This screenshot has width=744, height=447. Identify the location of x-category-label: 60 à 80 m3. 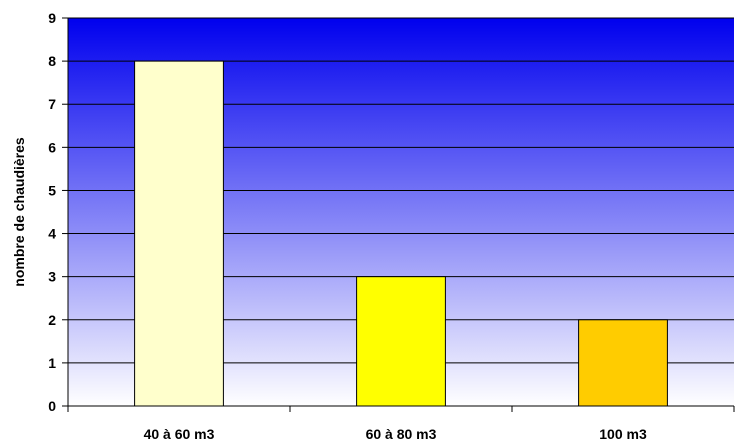
(401, 434).